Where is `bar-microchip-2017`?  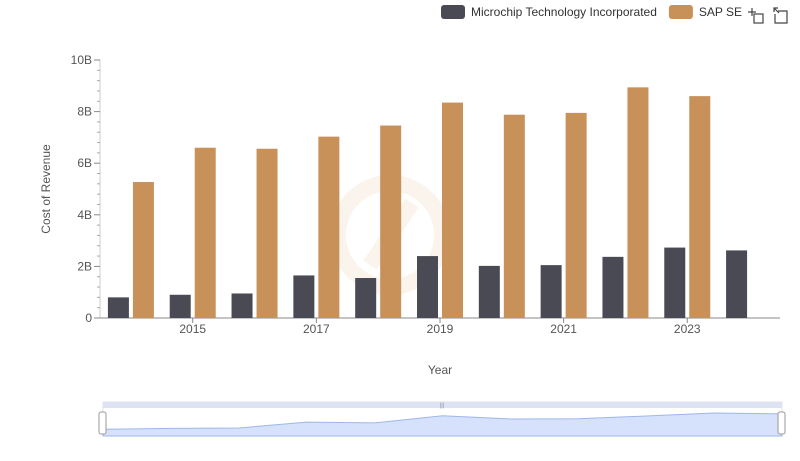
bar-microchip-2017 is located at coordinates (304, 296).